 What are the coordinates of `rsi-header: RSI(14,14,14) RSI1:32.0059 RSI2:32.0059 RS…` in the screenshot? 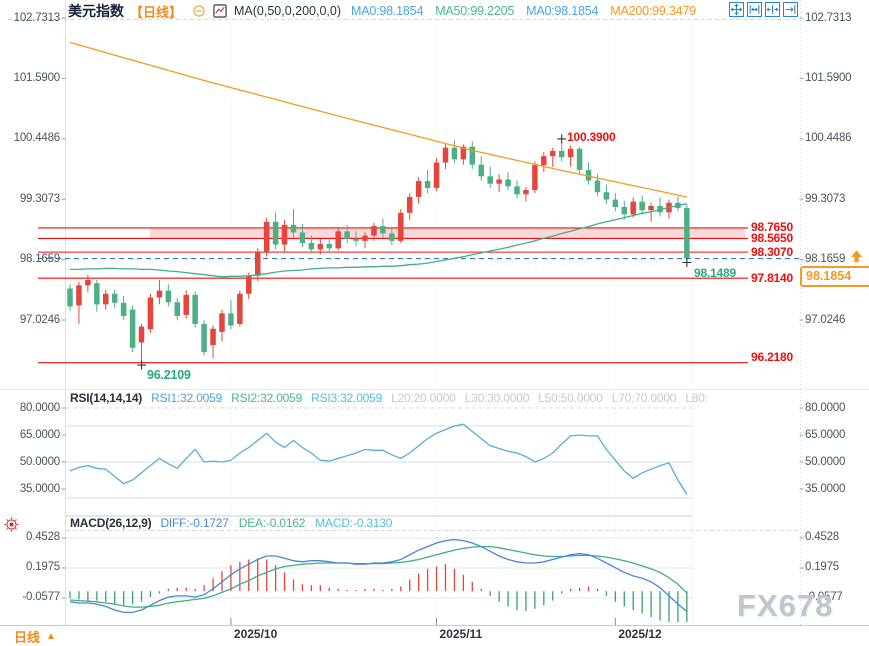 It's located at (389, 398).